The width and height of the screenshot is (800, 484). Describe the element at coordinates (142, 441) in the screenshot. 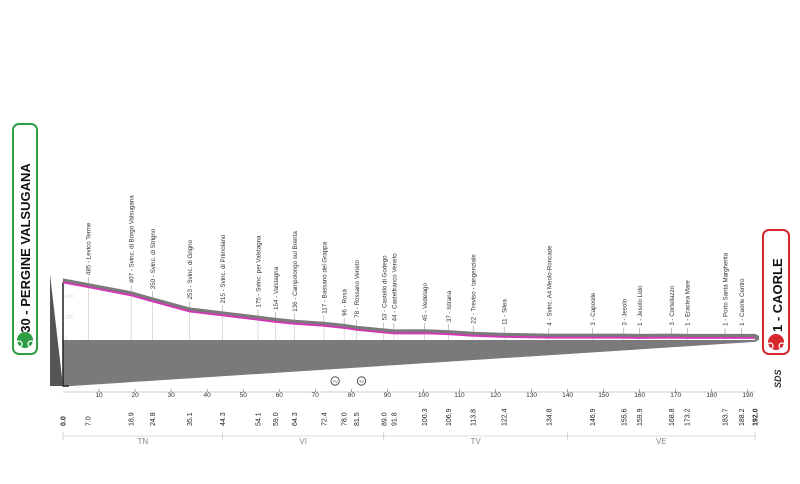

I see `region-label: TN` at that location.